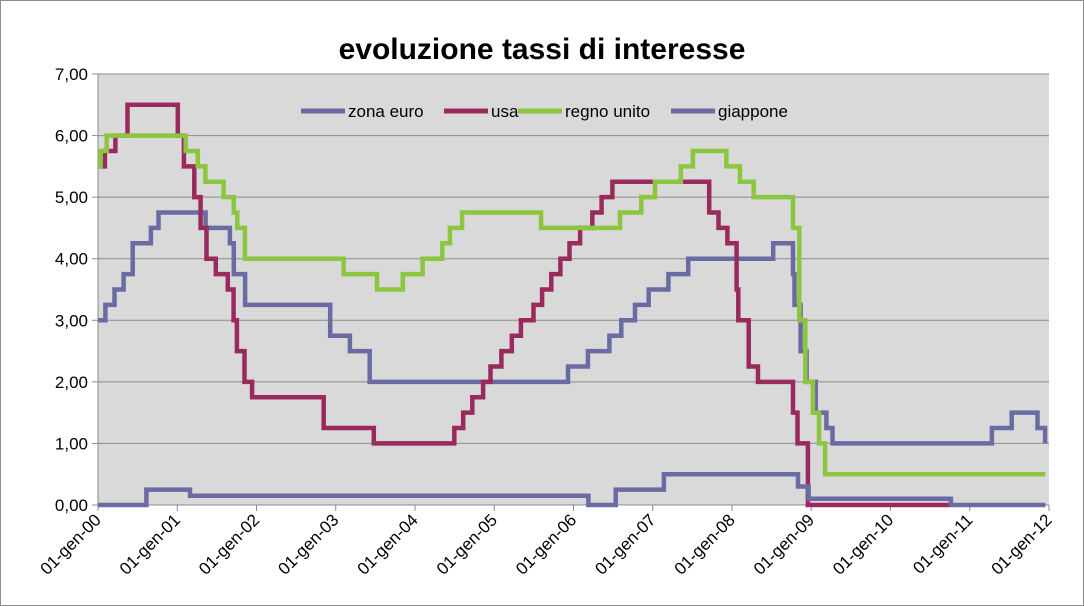 This screenshot has width=1084, height=606. Describe the element at coordinates (572, 489) in the screenshot. I see `series-line-giappone` at that location.